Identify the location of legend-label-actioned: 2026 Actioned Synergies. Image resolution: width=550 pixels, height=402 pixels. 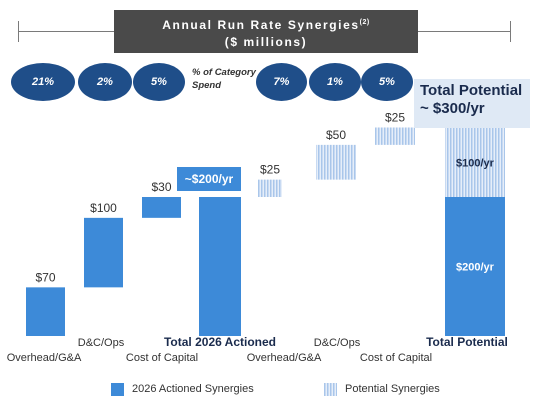
(193, 389).